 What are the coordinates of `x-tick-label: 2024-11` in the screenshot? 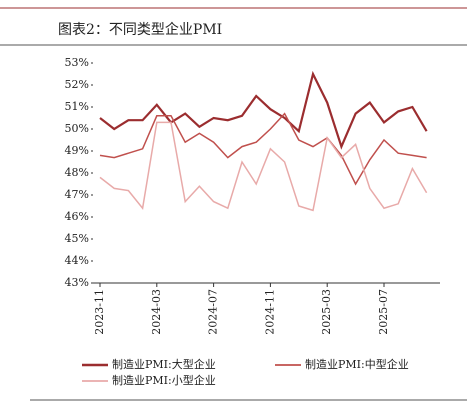 It's located at (269, 312).